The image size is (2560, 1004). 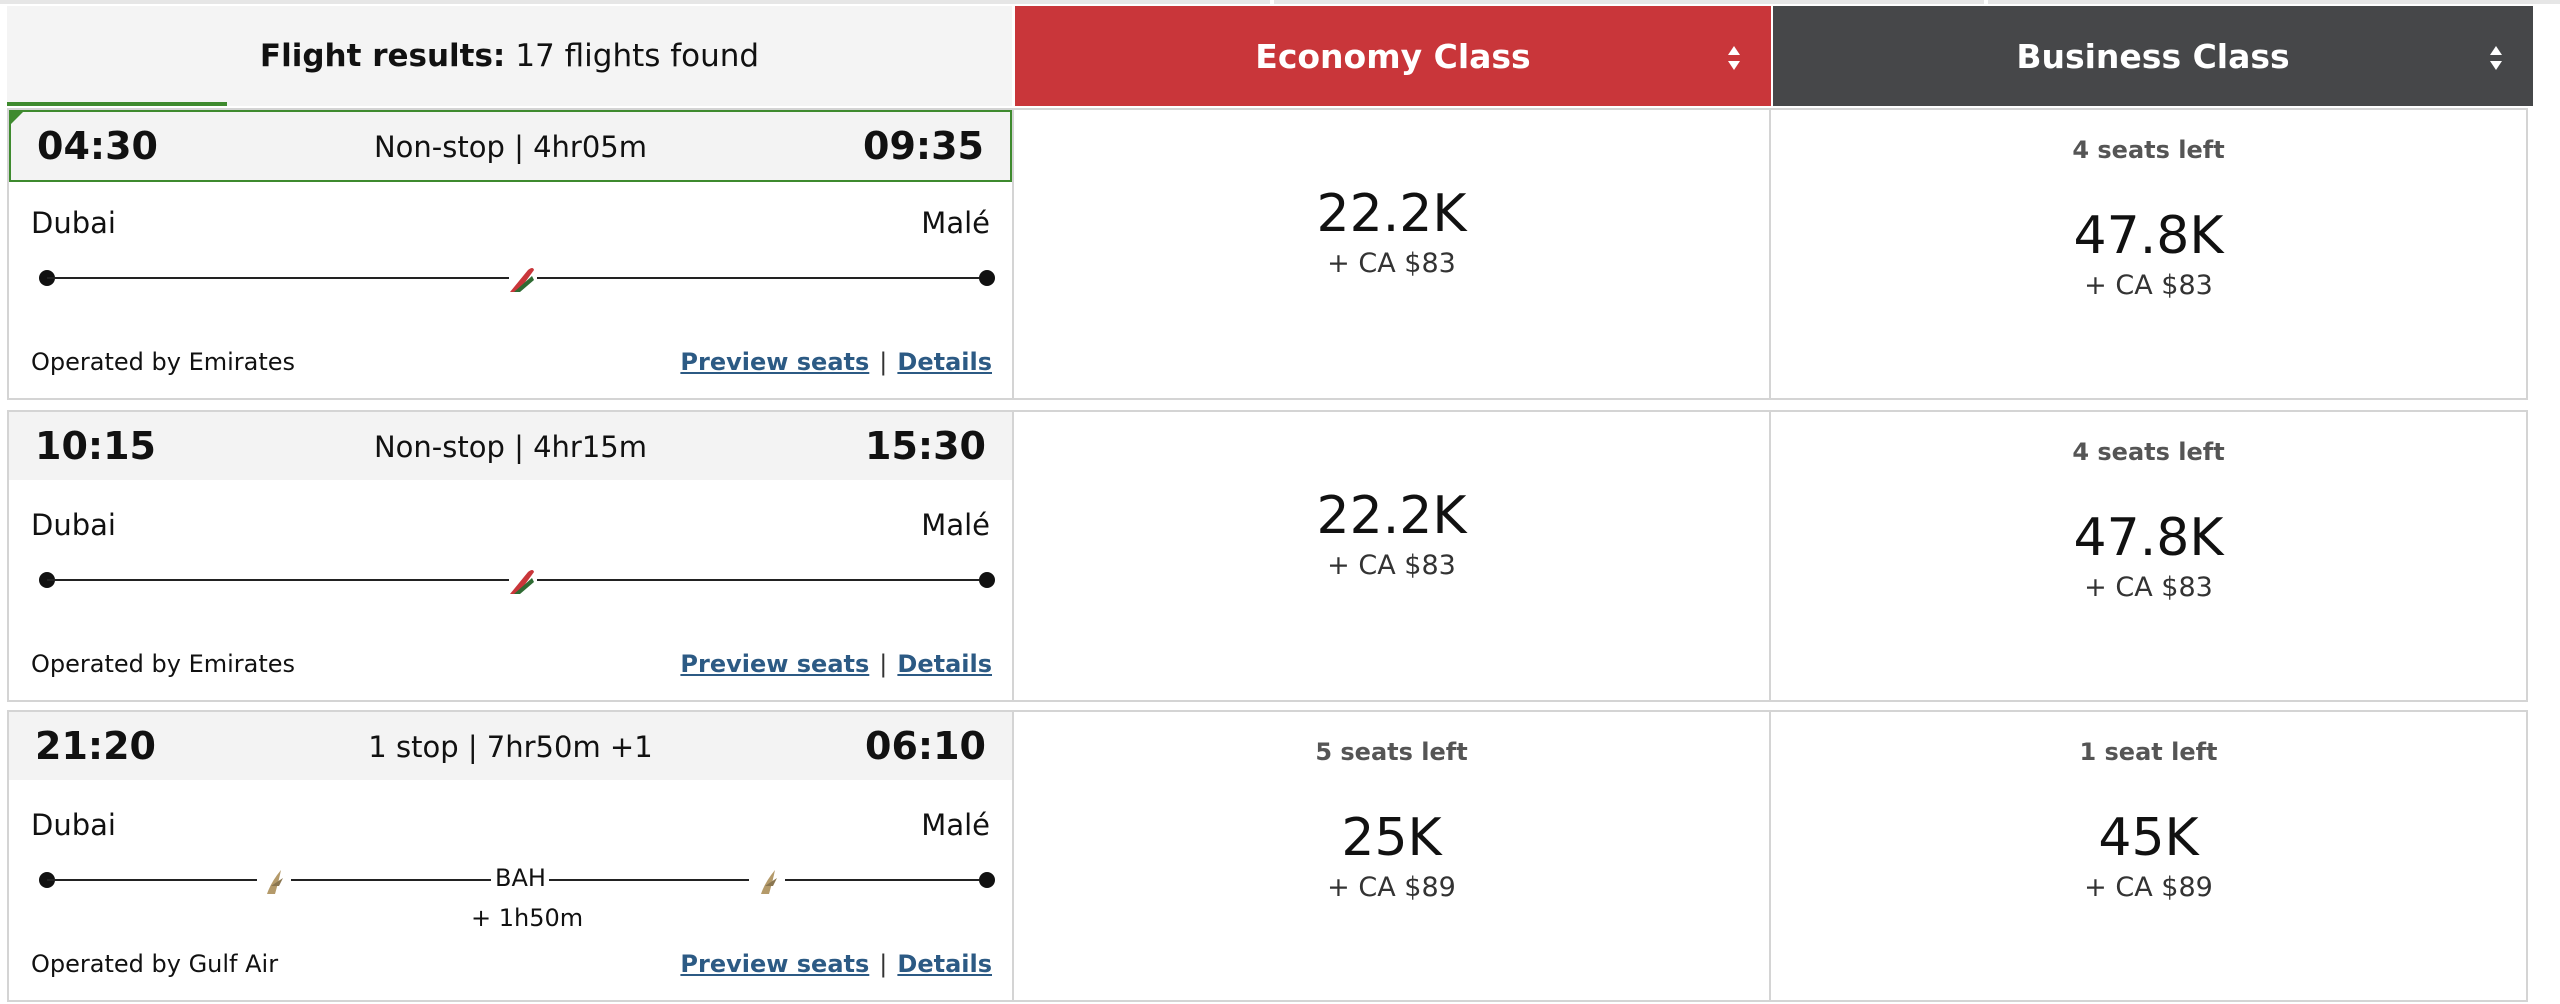 What do you see at coordinates (95, 746) in the screenshot?
I see `departure-time: 21:20` at bounding box center [95, 746].